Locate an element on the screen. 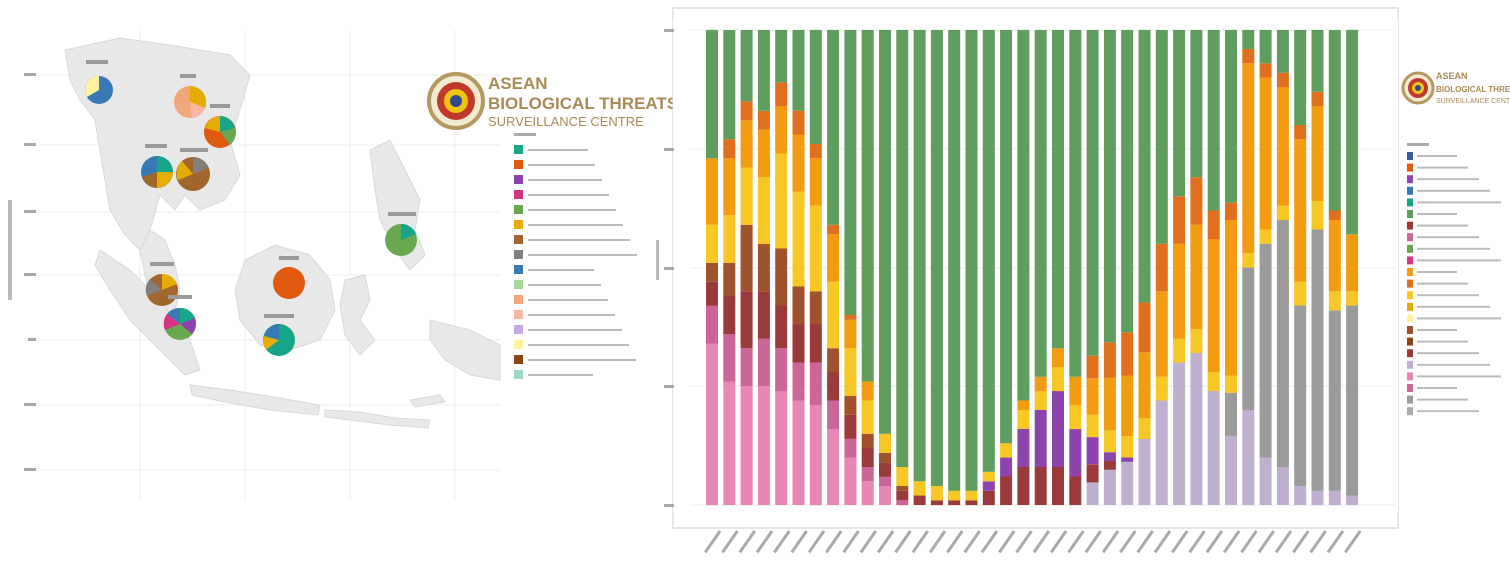 This screenshot has height=582, width=1510. label-thailand is located at coordinates (156, 146).